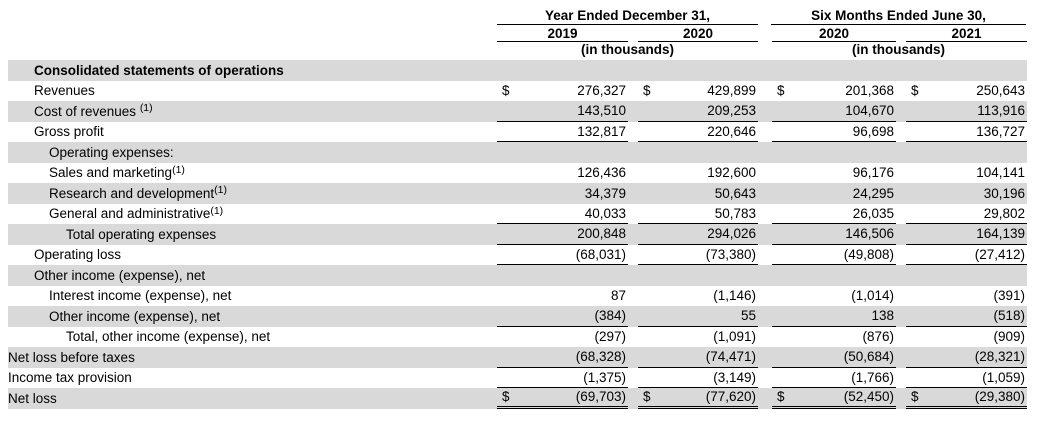  What do you see at coordinates (834, 357) in the screenshot?
I see `value-cell-6mo2020: (50,684)` at bounding box center [834, 357].